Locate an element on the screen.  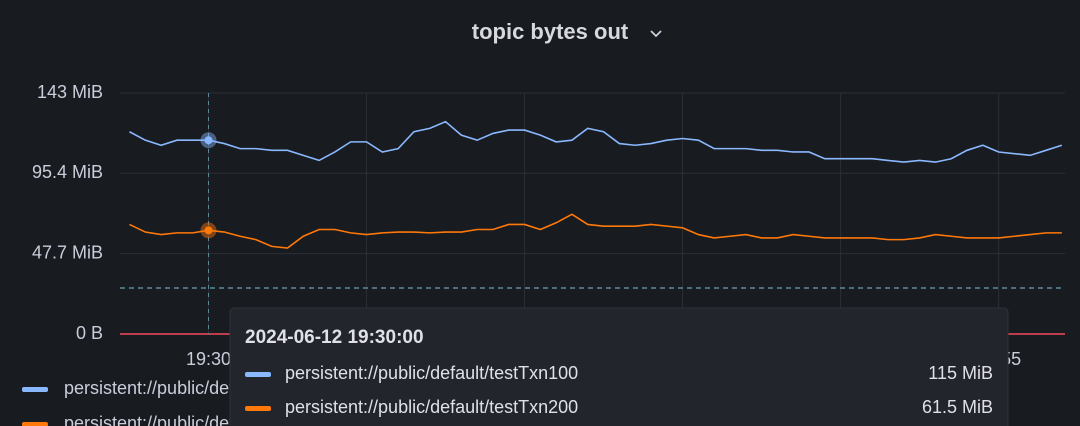
title-chevron is located at coordinates (656, 34).